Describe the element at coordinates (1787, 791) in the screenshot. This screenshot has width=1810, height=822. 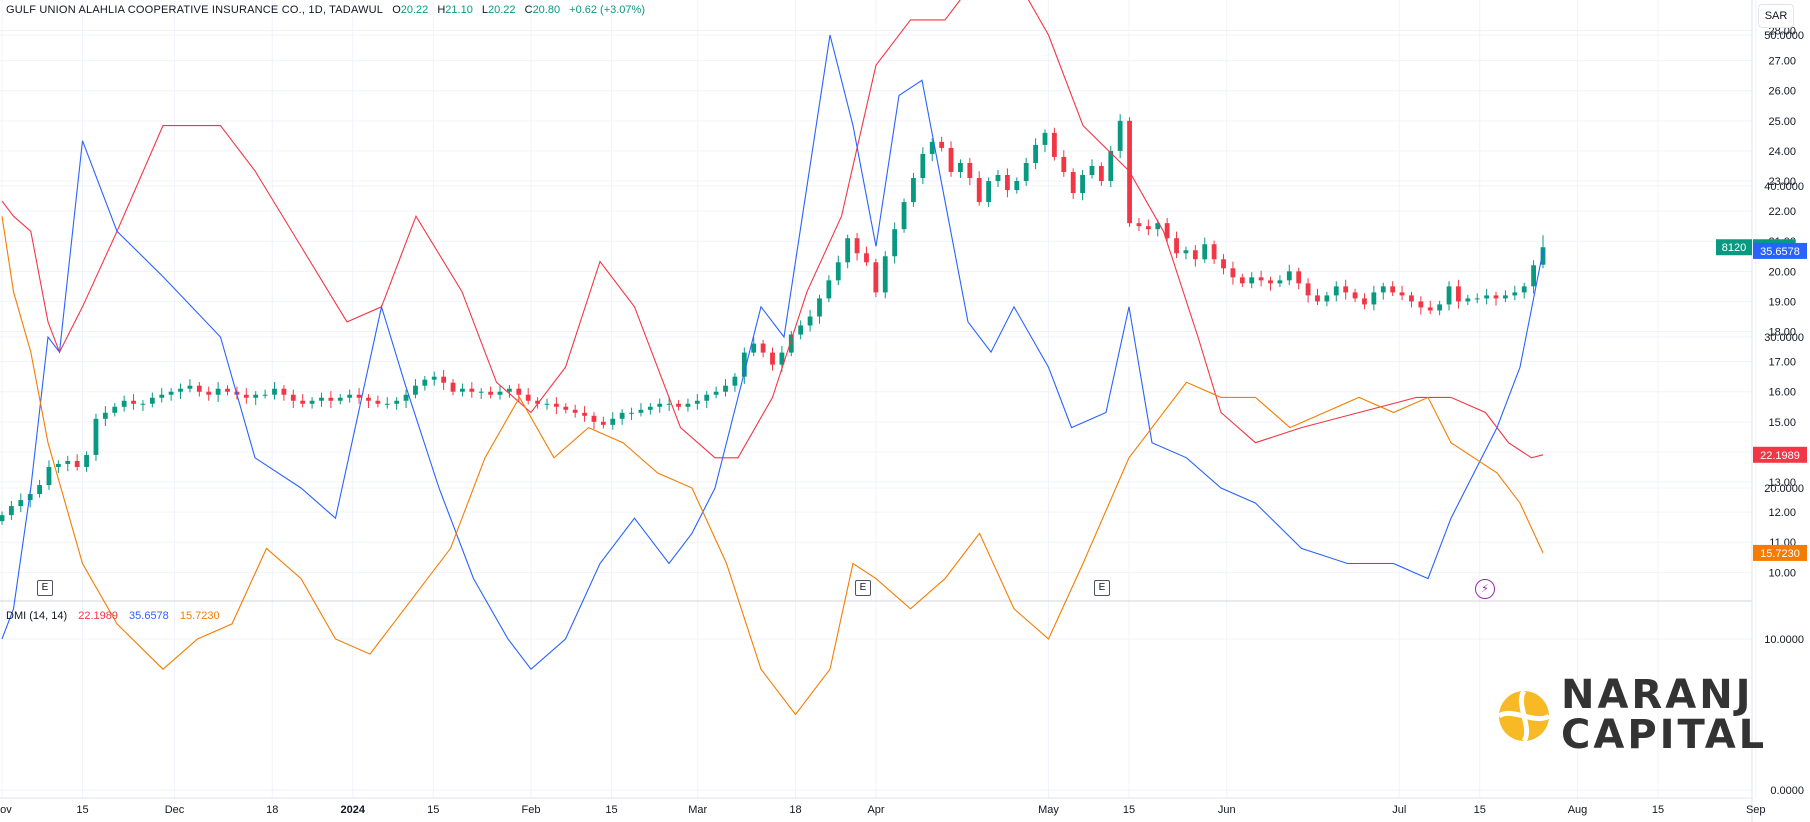
I see `dmi-tick-label: 0.0000` at that location.